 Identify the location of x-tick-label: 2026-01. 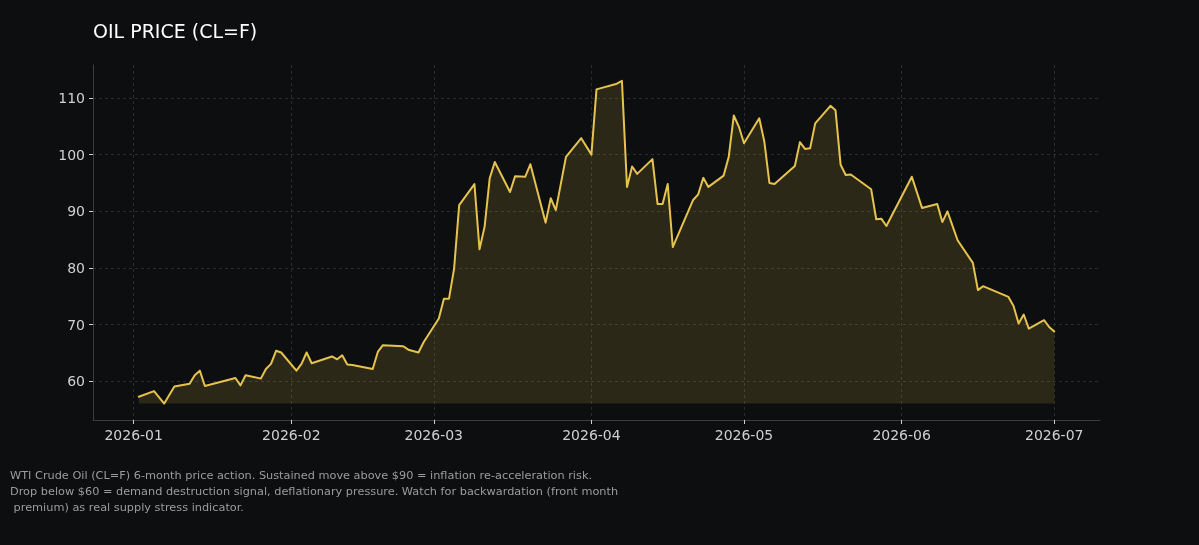
(133, 435).